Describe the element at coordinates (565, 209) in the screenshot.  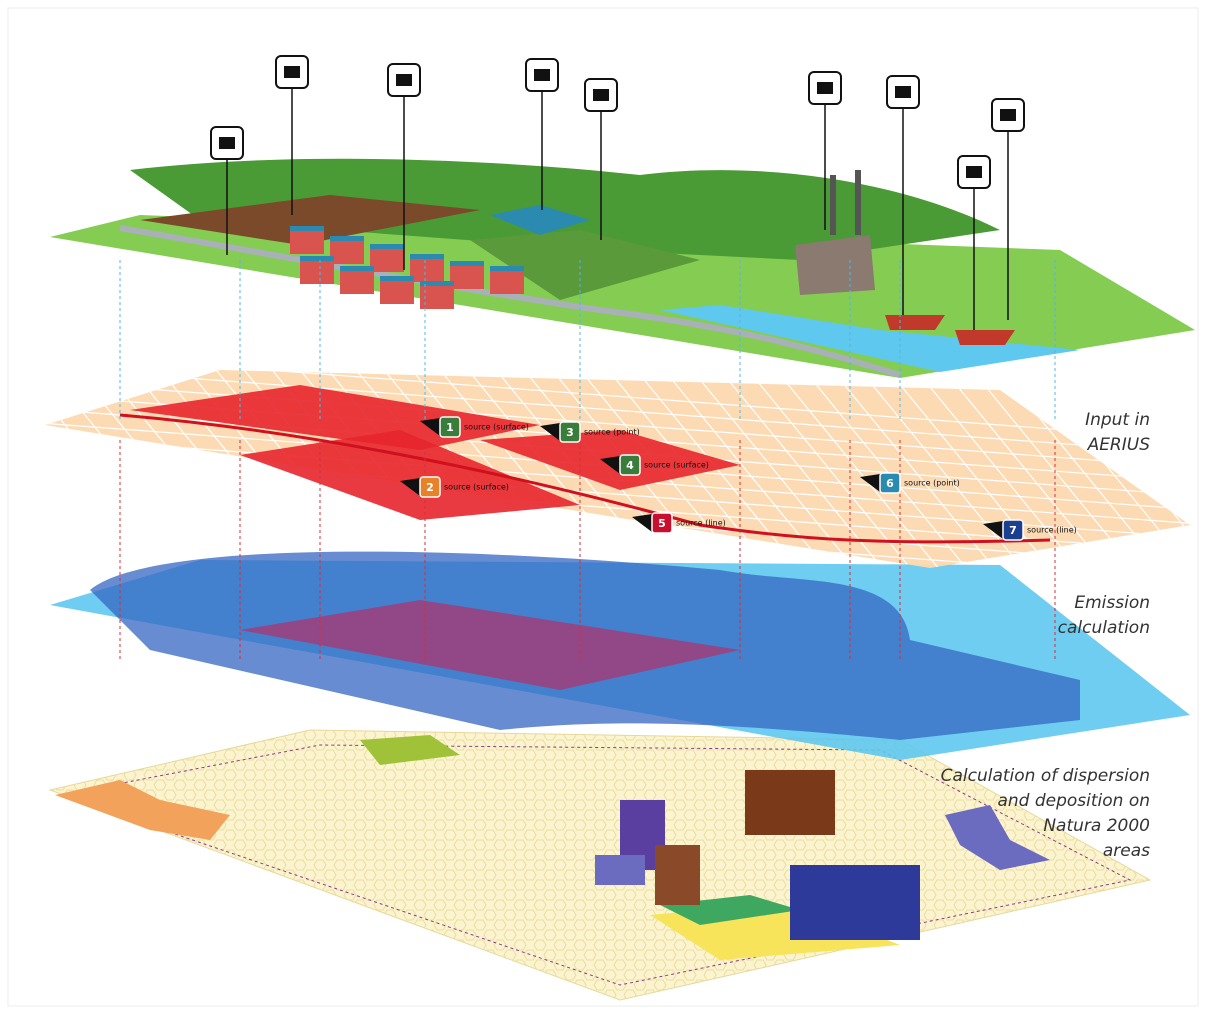
I see `forest` at that location.